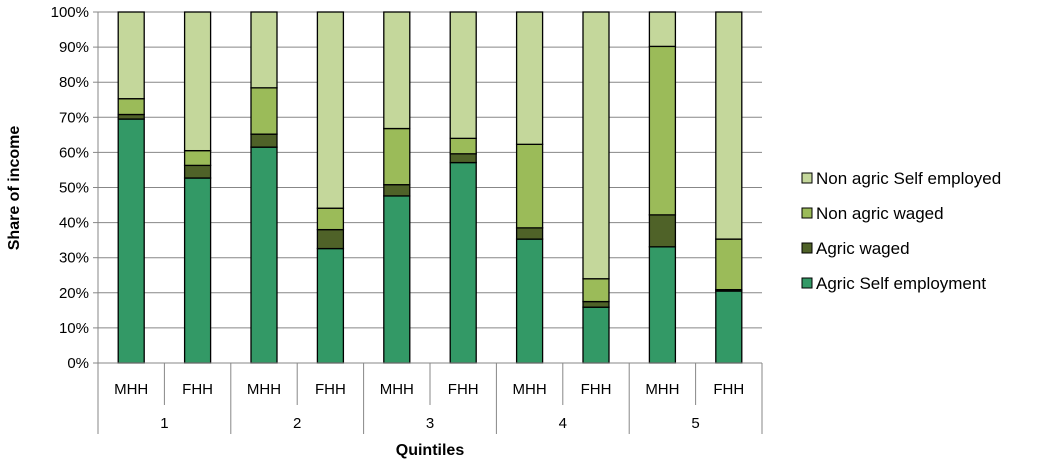 The height and width of the screenshot is (460, 1045). Describe the element at coordinates (74, 47) in the screenshot. I see `y-tick-label: 90%` at that location.